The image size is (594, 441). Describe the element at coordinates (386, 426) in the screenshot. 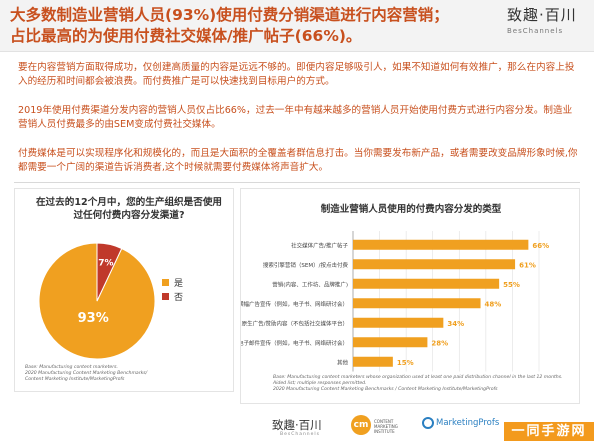

I see `cmi-logo-text: CONTENT MARKETING INSTITUTE` at that location.